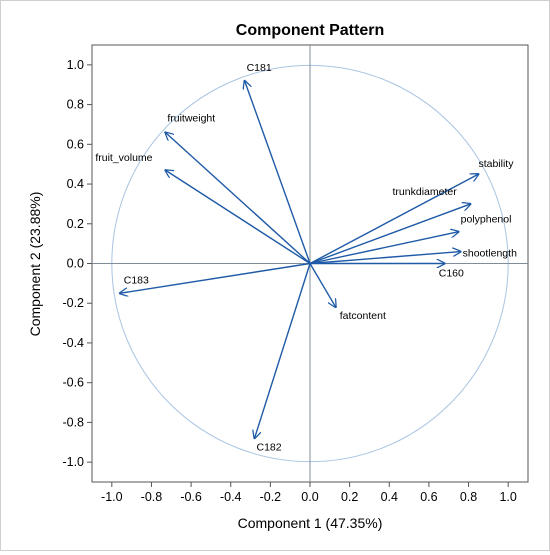 The height and width of the screenshot is (555, 550). Describe the element at coordinates (75, 264) in the screenshot. I see `y-tick-label: 0.0` at that location.